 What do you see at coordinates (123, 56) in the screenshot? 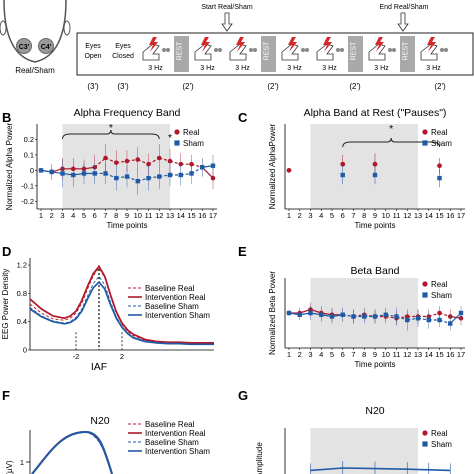
I see `block-text: Closed` at bounding box center [123, 56].